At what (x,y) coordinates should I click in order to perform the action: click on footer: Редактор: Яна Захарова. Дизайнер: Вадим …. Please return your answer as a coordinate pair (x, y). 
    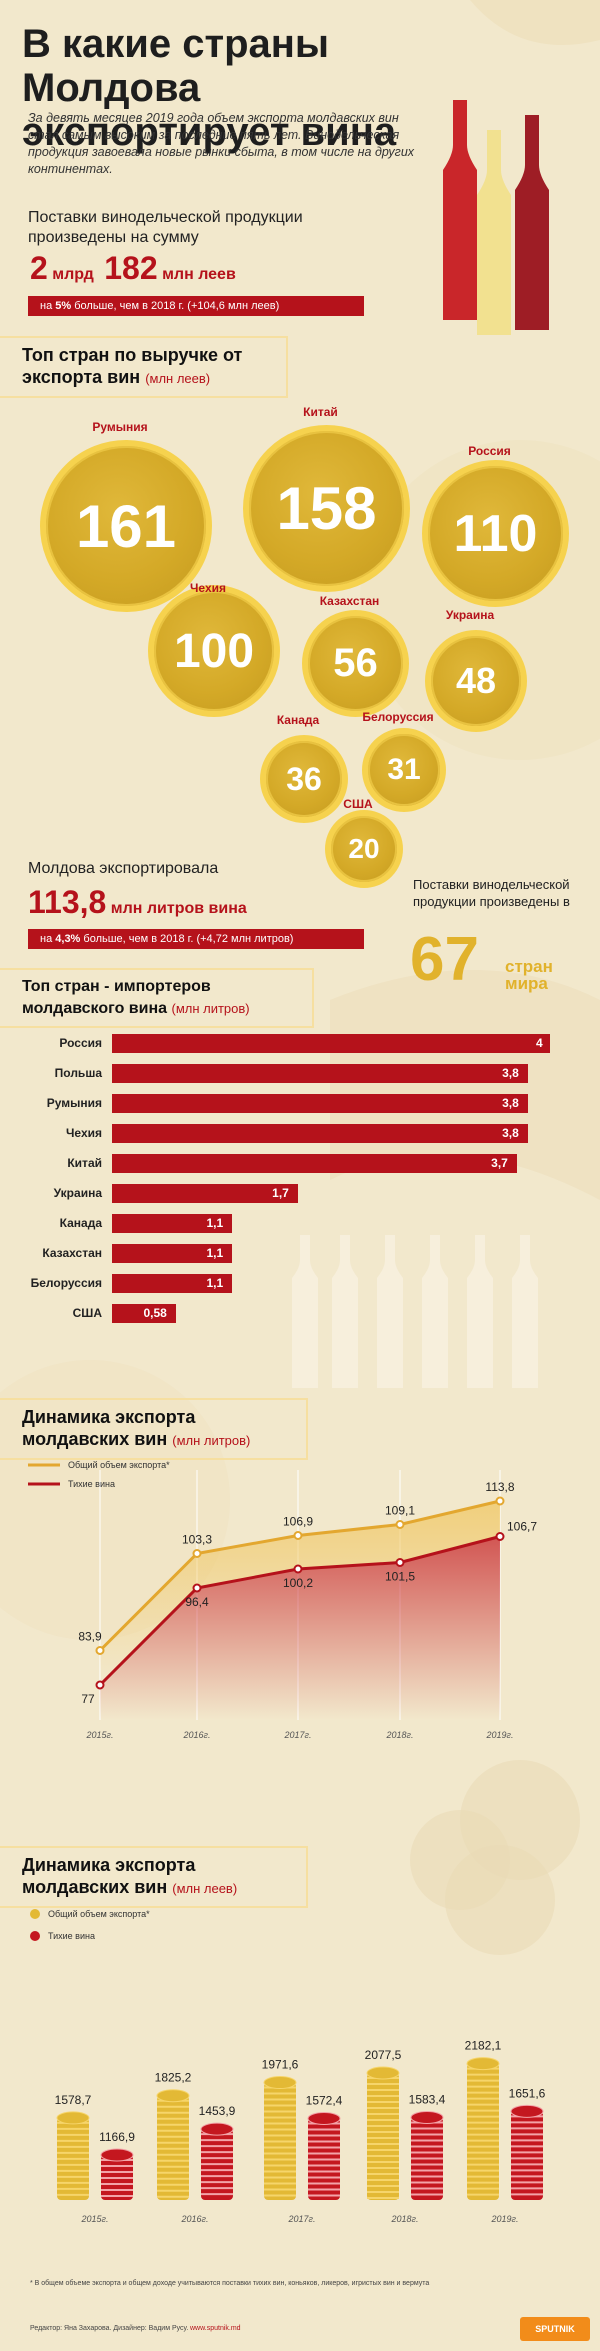
    Looking at the image, I should click on (300, 2331).